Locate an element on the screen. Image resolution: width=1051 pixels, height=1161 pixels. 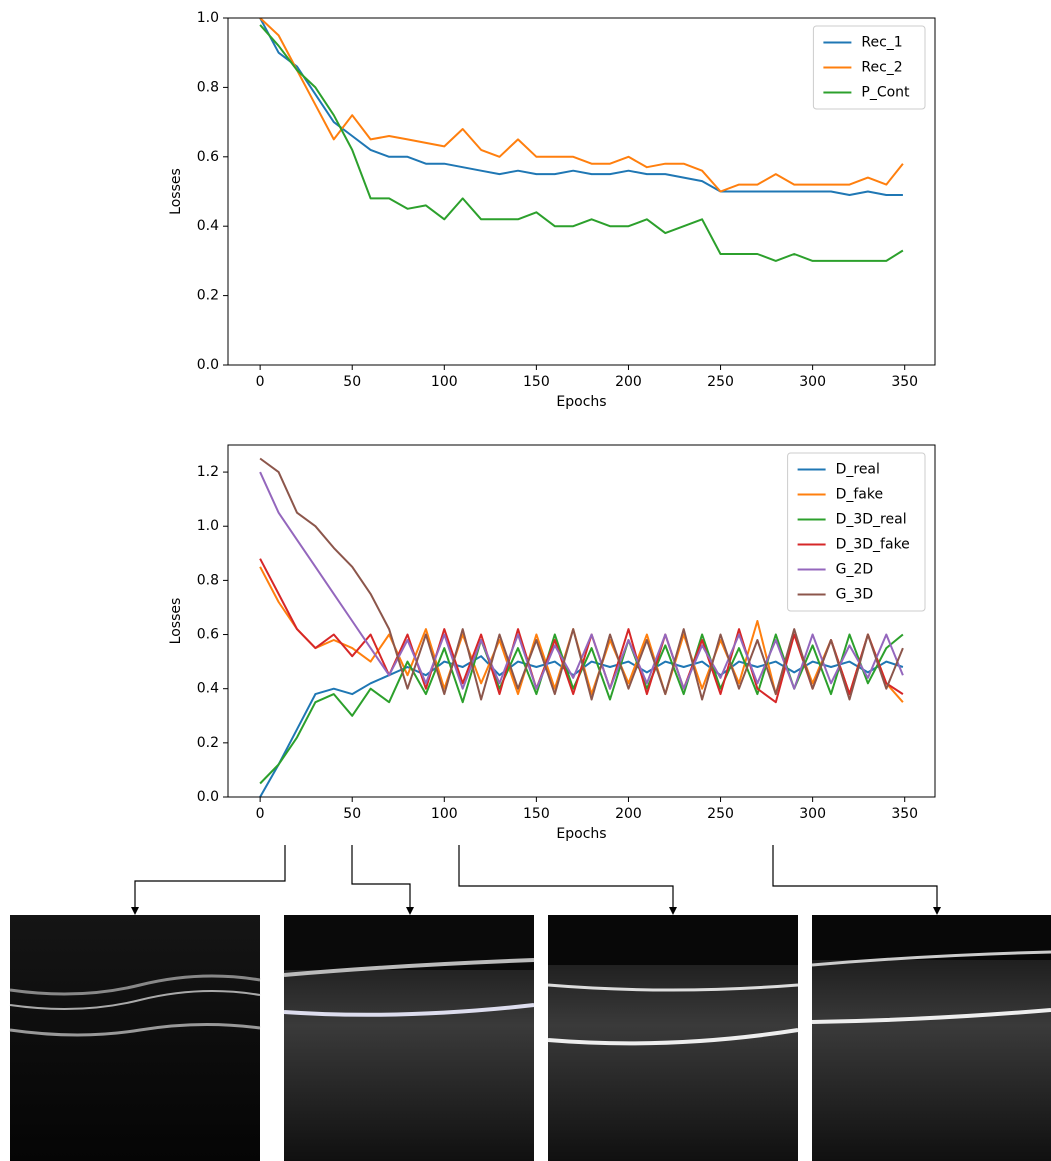
legend: D_real D_fake D_3D_real D_3D_fake G_2D G_3D is located at coordinates (856, 532).